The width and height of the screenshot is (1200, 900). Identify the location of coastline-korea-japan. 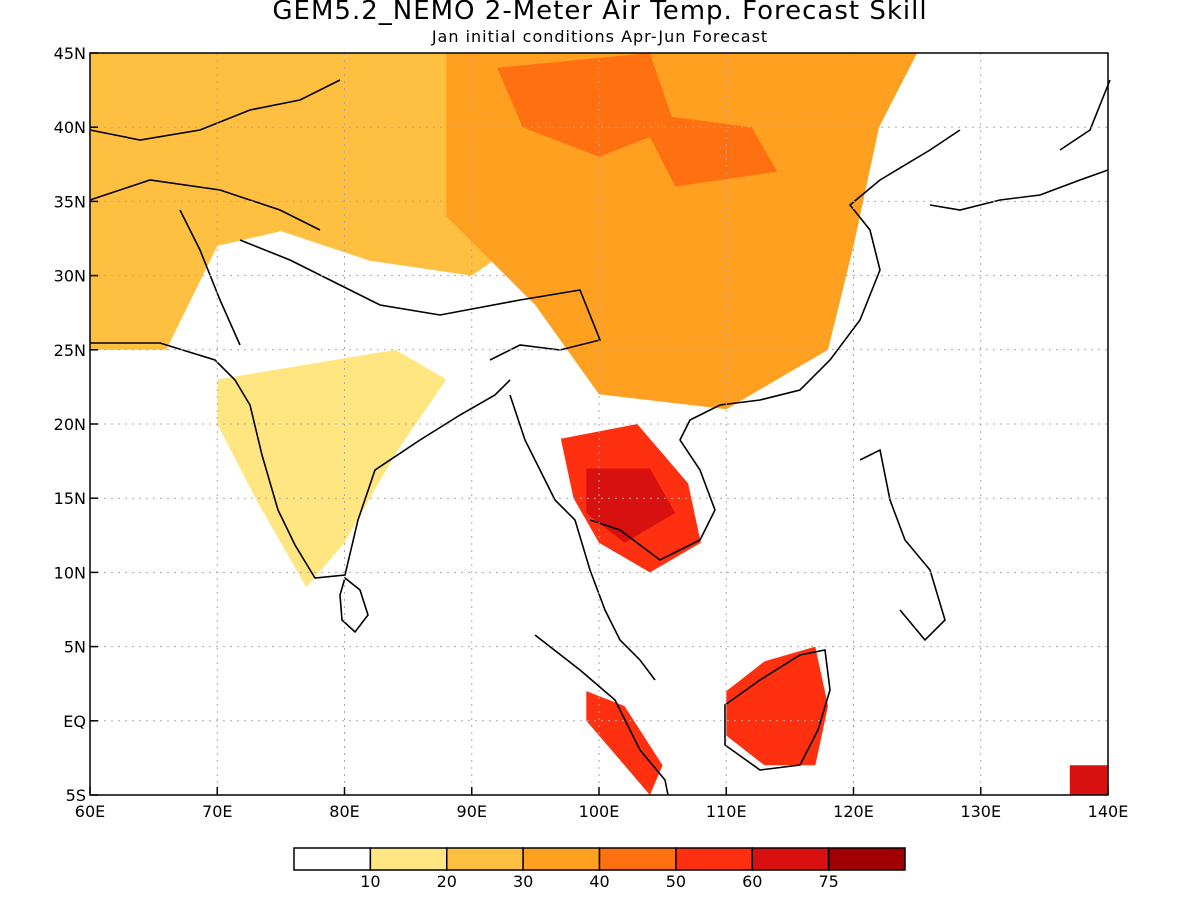
(1020, 145).